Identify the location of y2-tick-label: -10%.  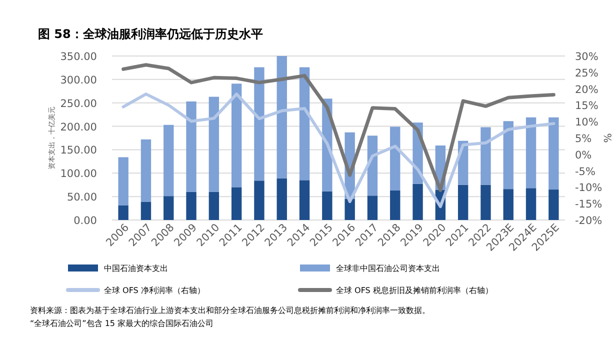
(588, 188).